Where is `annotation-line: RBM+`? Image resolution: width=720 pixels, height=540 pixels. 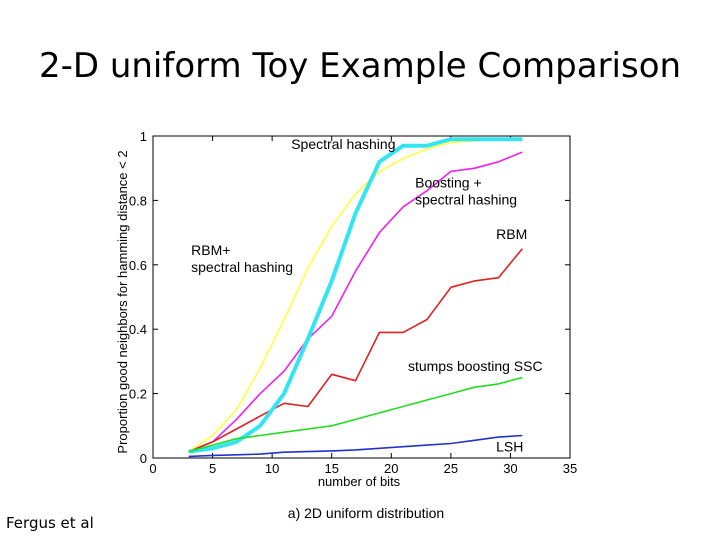
annotation-line: RBM+ is located at coordinates (210, 250).